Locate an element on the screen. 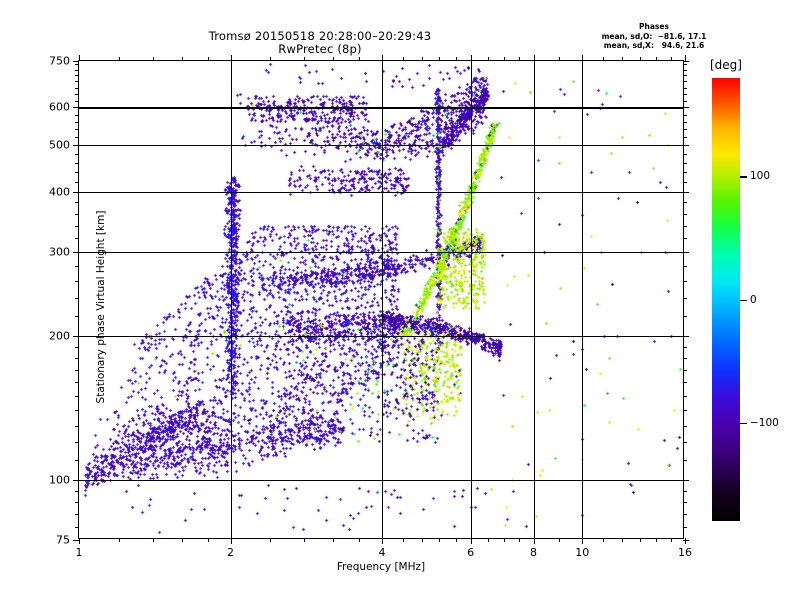  y-axis-tick-label: 600 is located at coordinates (59, 107).